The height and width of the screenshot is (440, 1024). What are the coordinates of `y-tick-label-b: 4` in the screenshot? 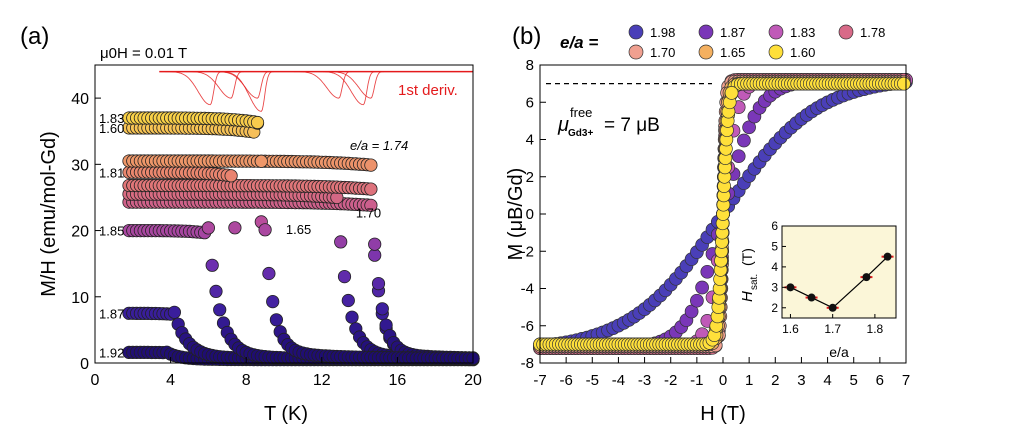 It's located at (530, 140).